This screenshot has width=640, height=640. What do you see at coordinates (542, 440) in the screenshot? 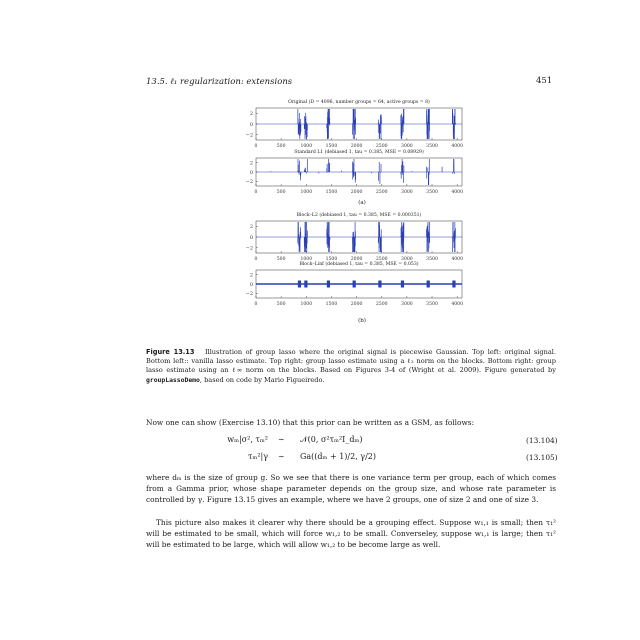
I see `equation-1-number: (13.104)` at bounding box center [542, 440].